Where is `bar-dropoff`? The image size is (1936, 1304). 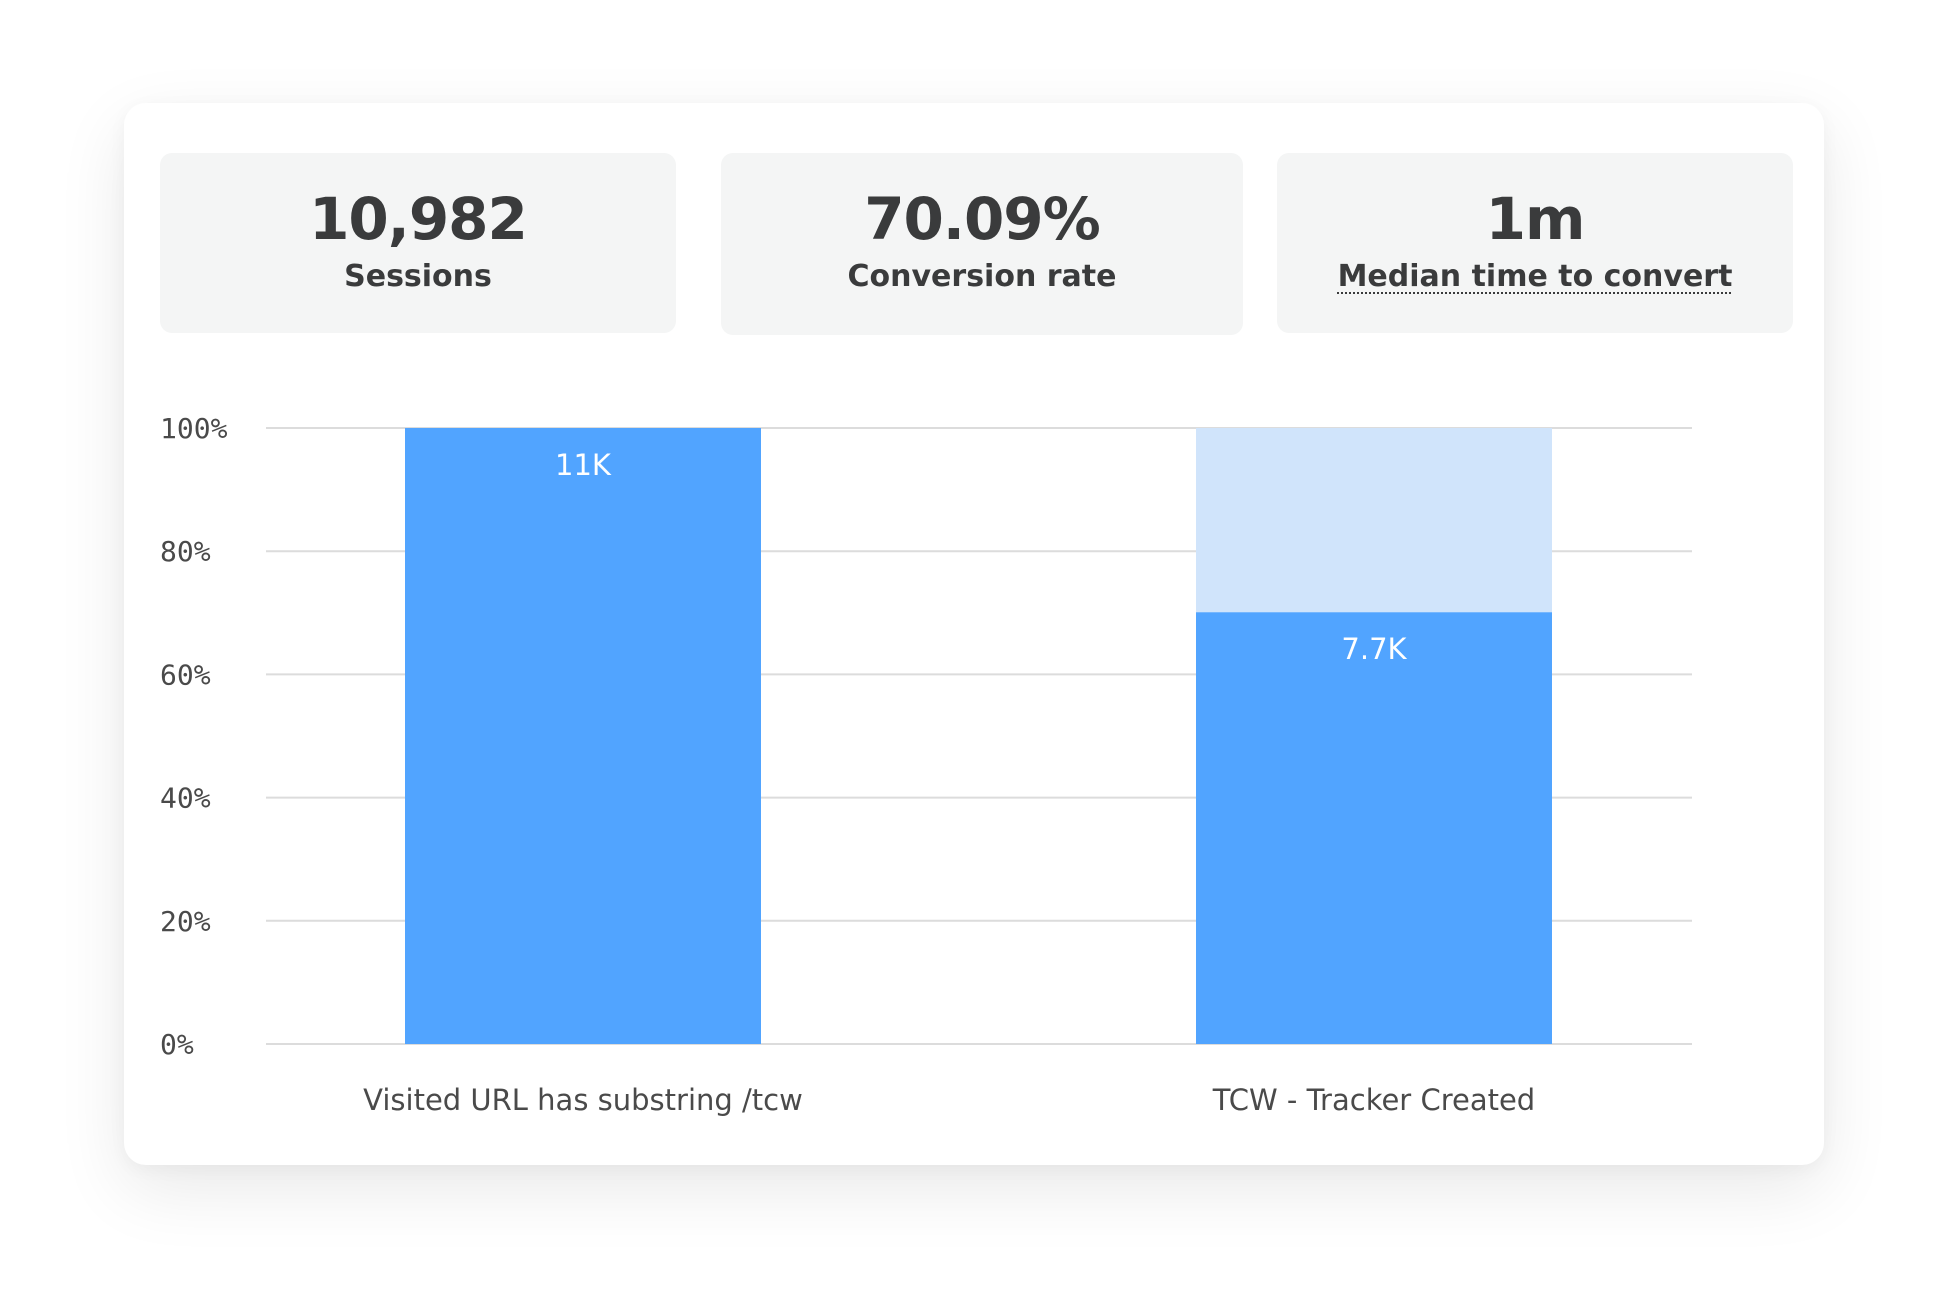 bar-dropoff is located at coordinates (1374, 520).